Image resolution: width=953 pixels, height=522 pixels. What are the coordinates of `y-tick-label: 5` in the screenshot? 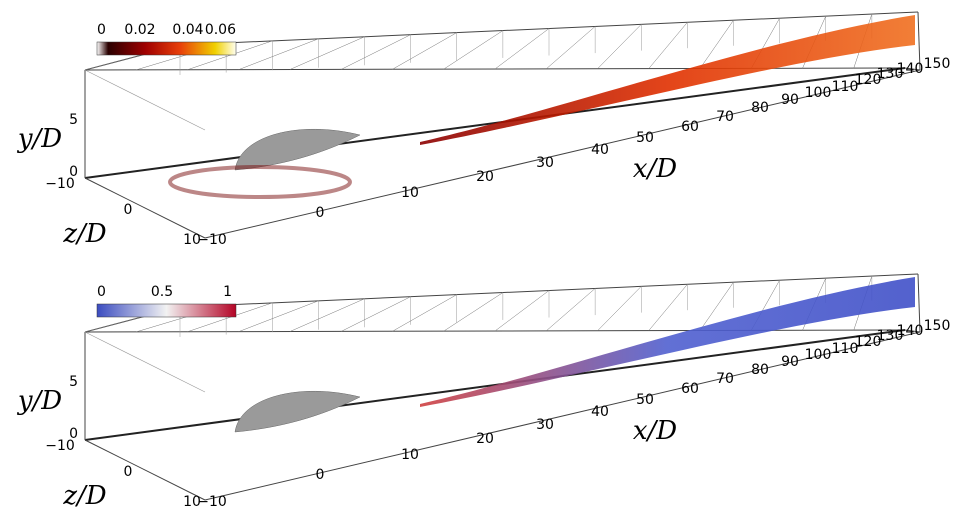 It's located at (73, 382).